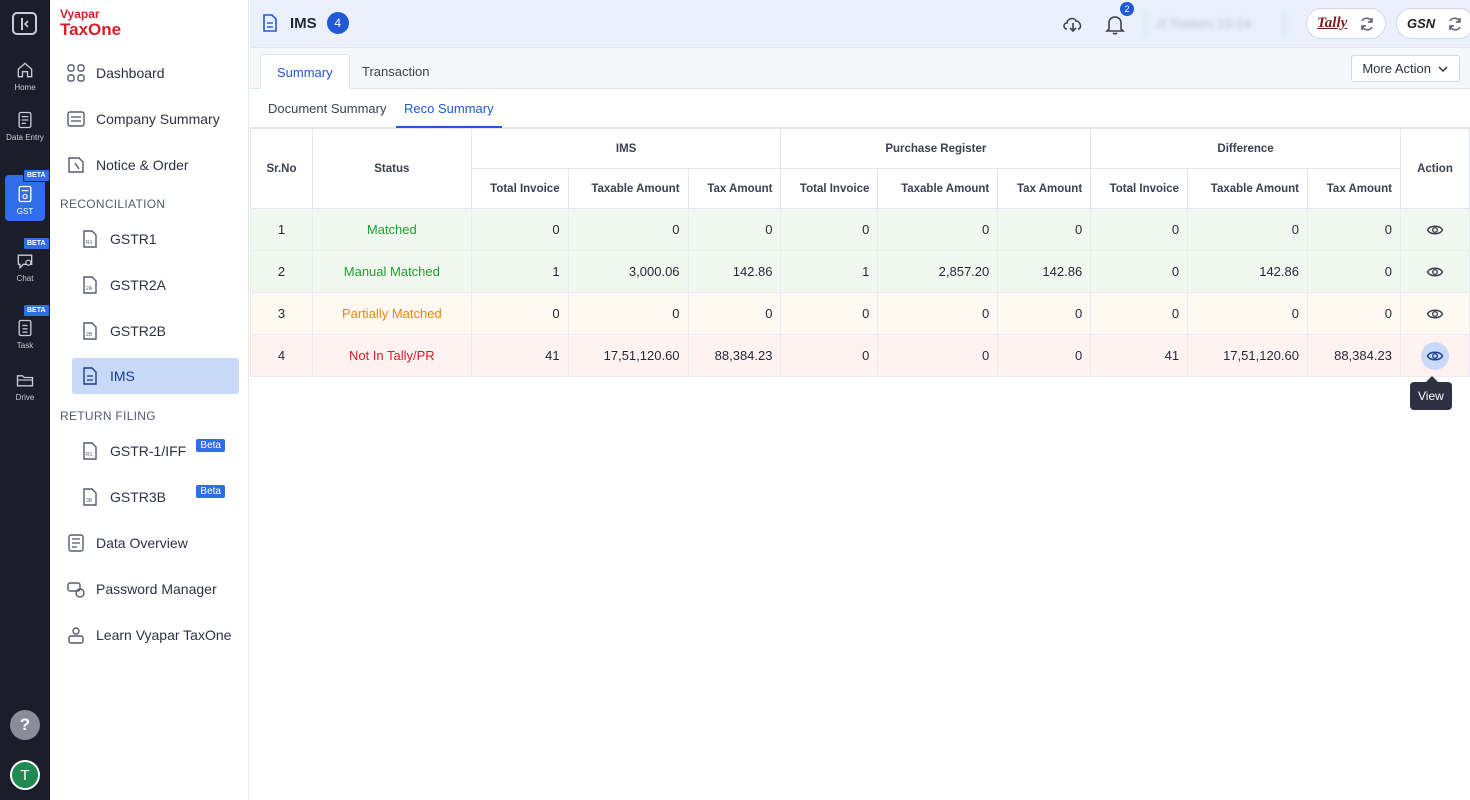 This screenshot has width=1470, height=800. Describe the element at coordinates (154, 635) in the screenshot. I see `sidebar-item-learn: Learn Vyapar TaxOne` at that location.